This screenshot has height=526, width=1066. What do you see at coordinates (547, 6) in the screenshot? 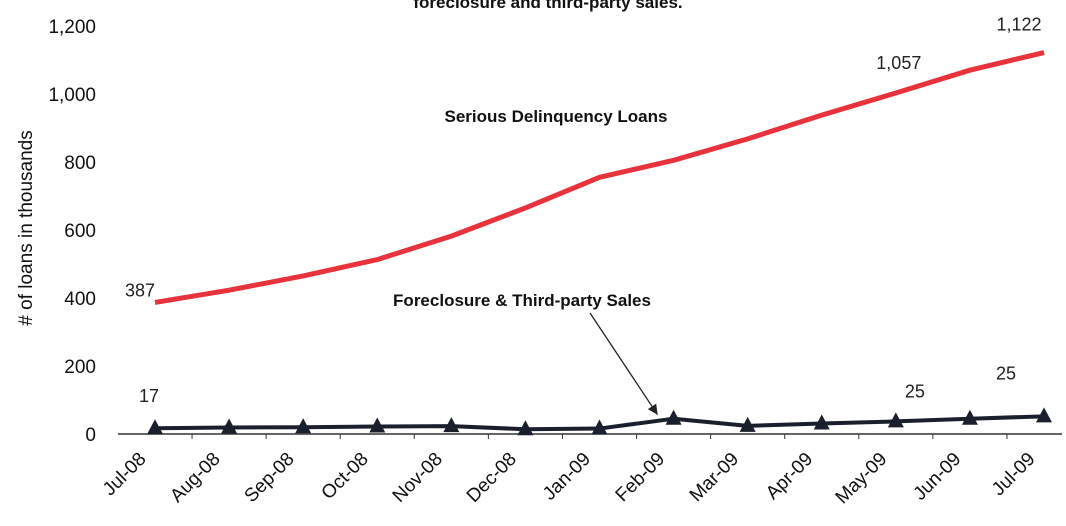
I see `chart-title: foreclosure and third-party sales.` at bounding box center [547, 6].